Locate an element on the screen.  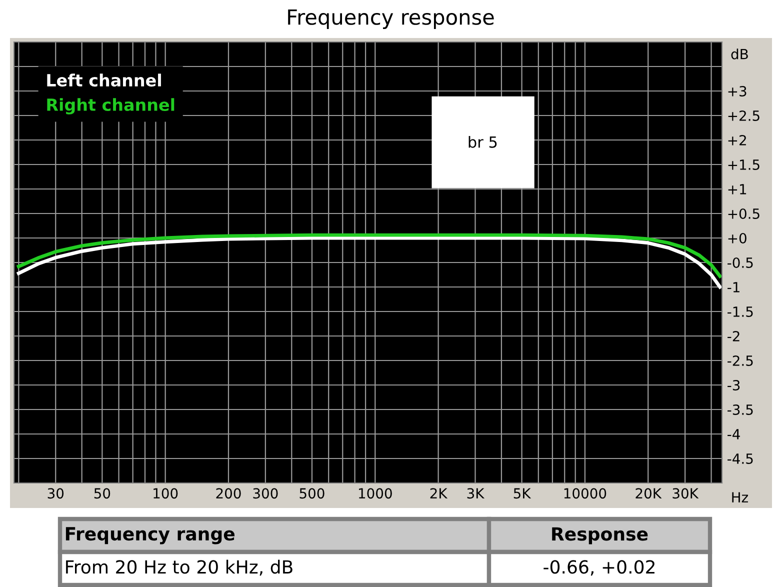
y-tick-label: +2.5 is located at coordinates (744, 115).